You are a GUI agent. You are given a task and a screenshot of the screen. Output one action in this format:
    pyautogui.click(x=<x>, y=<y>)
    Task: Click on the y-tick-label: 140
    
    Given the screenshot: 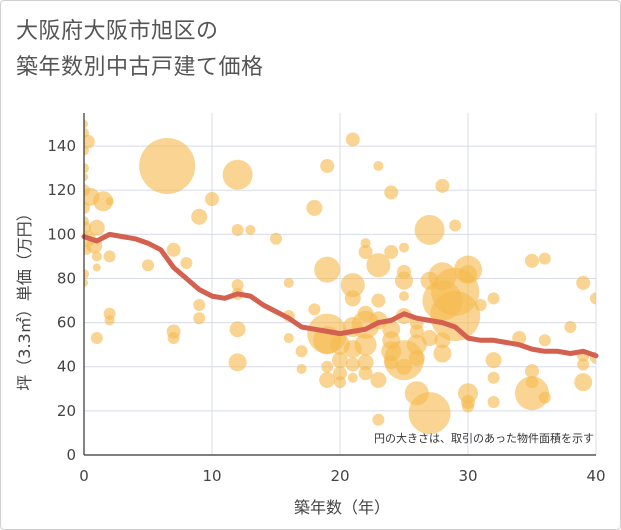 What is the action you would take?
    pyautogui.click(x=61, y=146)
    